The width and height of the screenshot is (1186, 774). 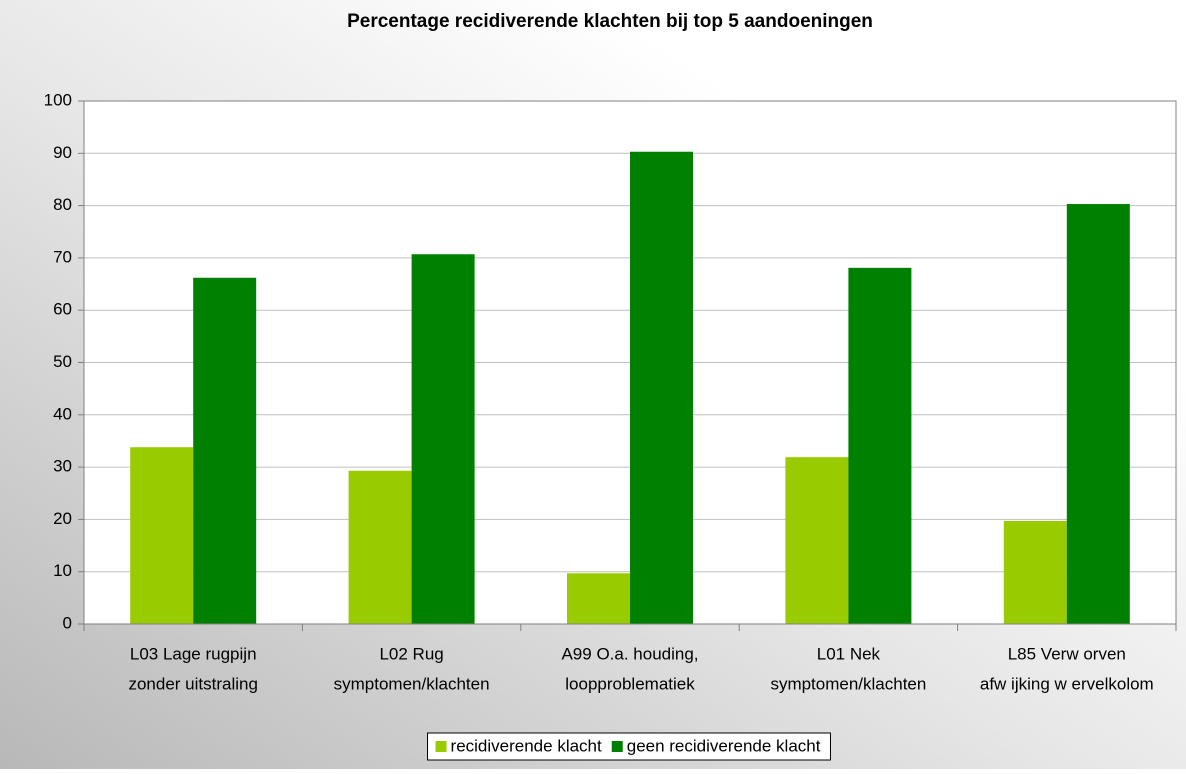 What do you see at coordinates (58, 99) in the screenshot?
I see `y-tick-label: 100` at bounding box center [58, 99].